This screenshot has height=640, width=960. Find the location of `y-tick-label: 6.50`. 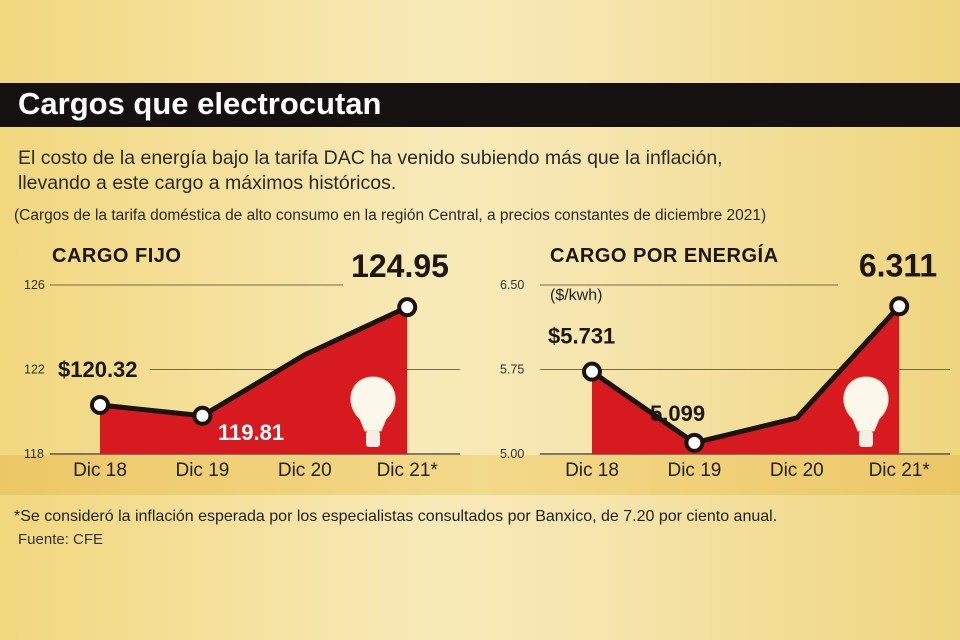

y-tick-label: 6.50 is located at coordinates (512, 285).